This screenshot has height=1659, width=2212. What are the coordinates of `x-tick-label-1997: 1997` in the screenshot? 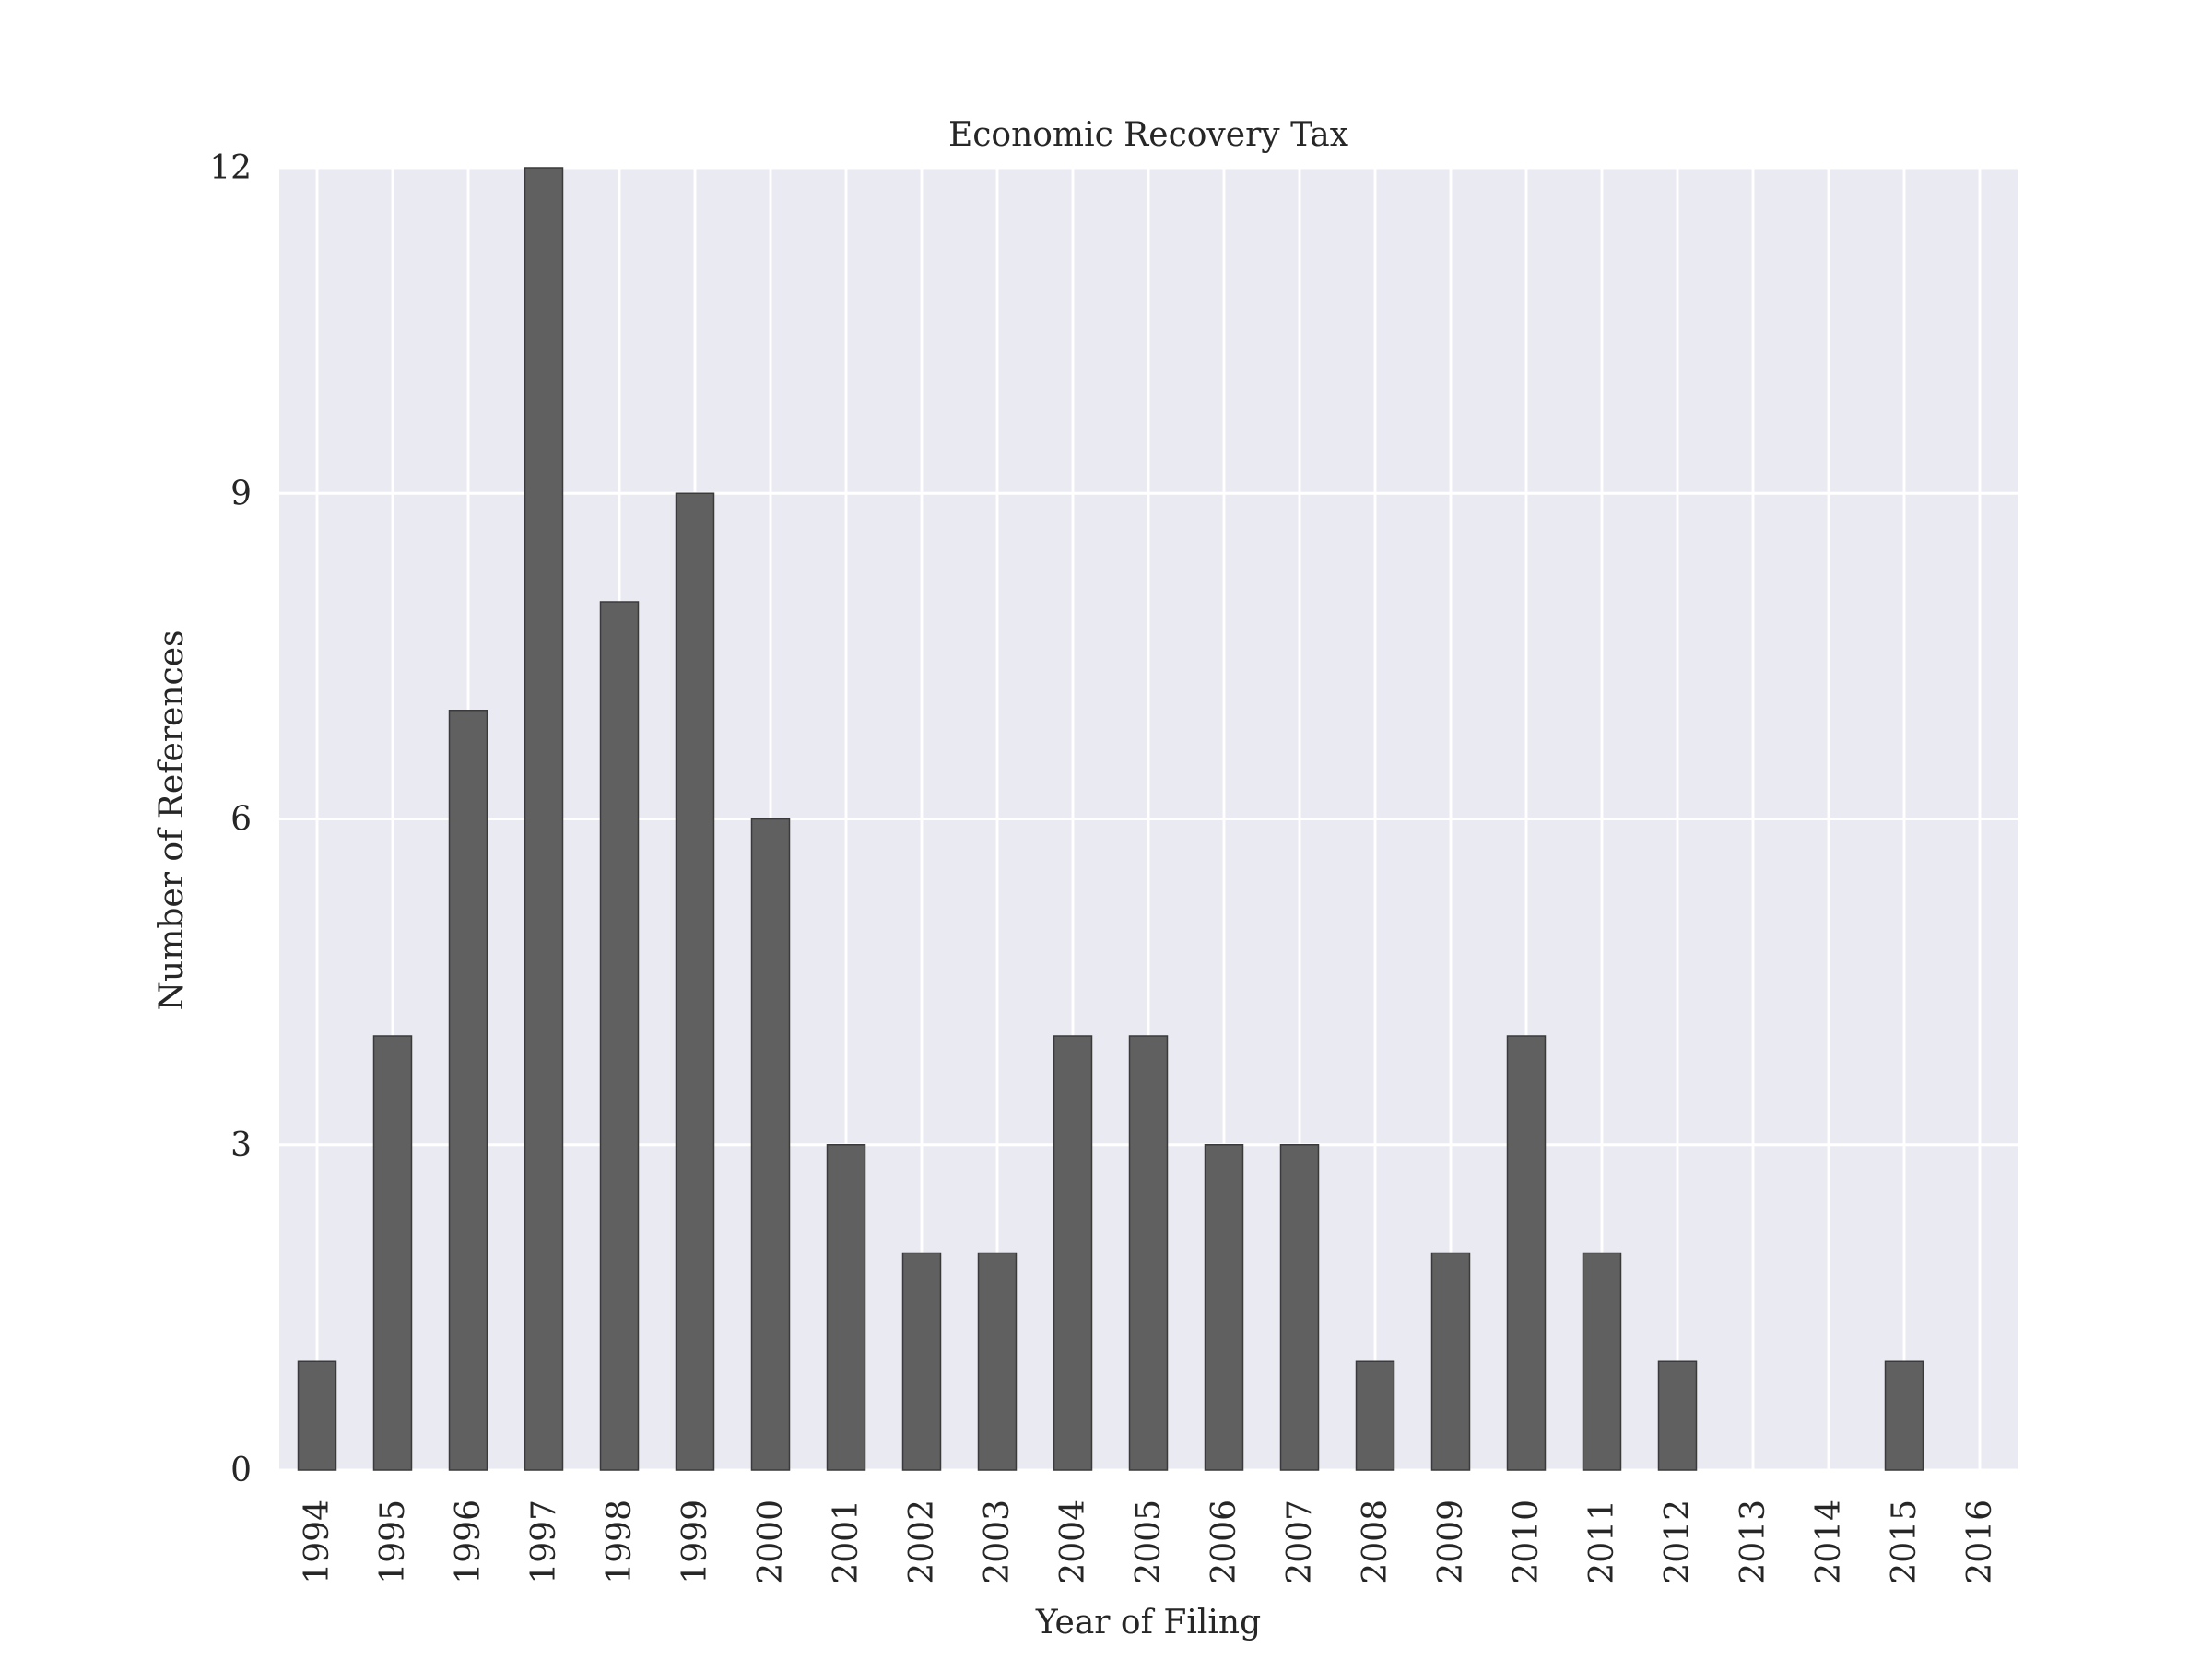 It's located at (544, 1542).